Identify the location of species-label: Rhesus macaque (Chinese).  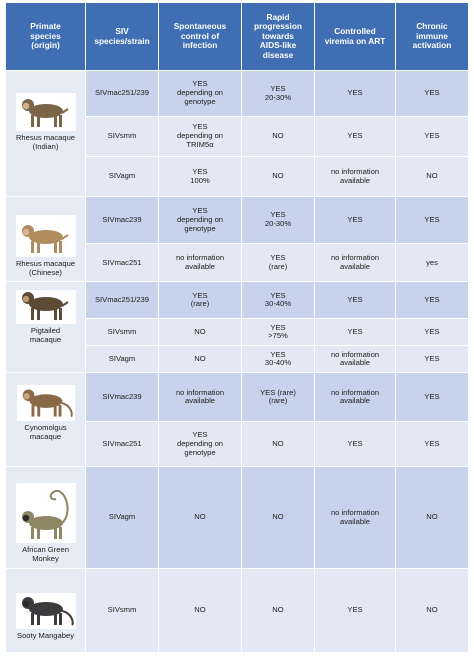
(45, 268).